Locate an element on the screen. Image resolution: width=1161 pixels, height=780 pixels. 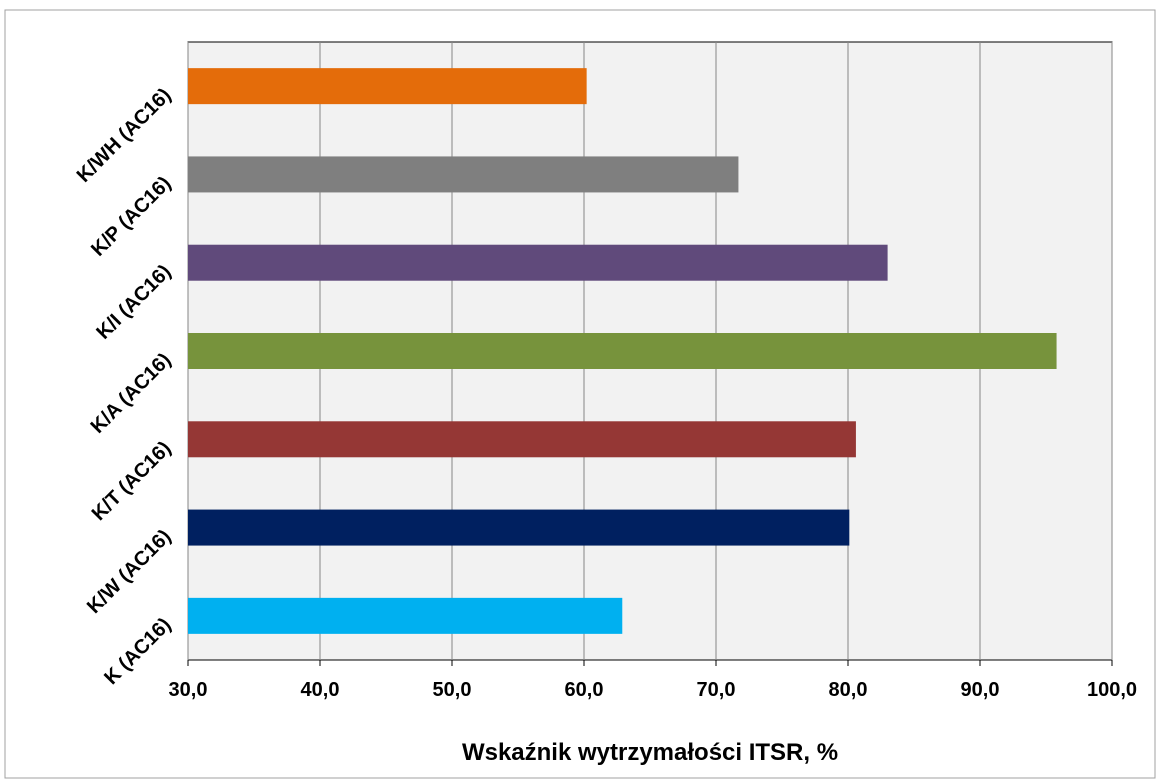
x-tick-label: 30,0 is located at coordinates (188, 690).